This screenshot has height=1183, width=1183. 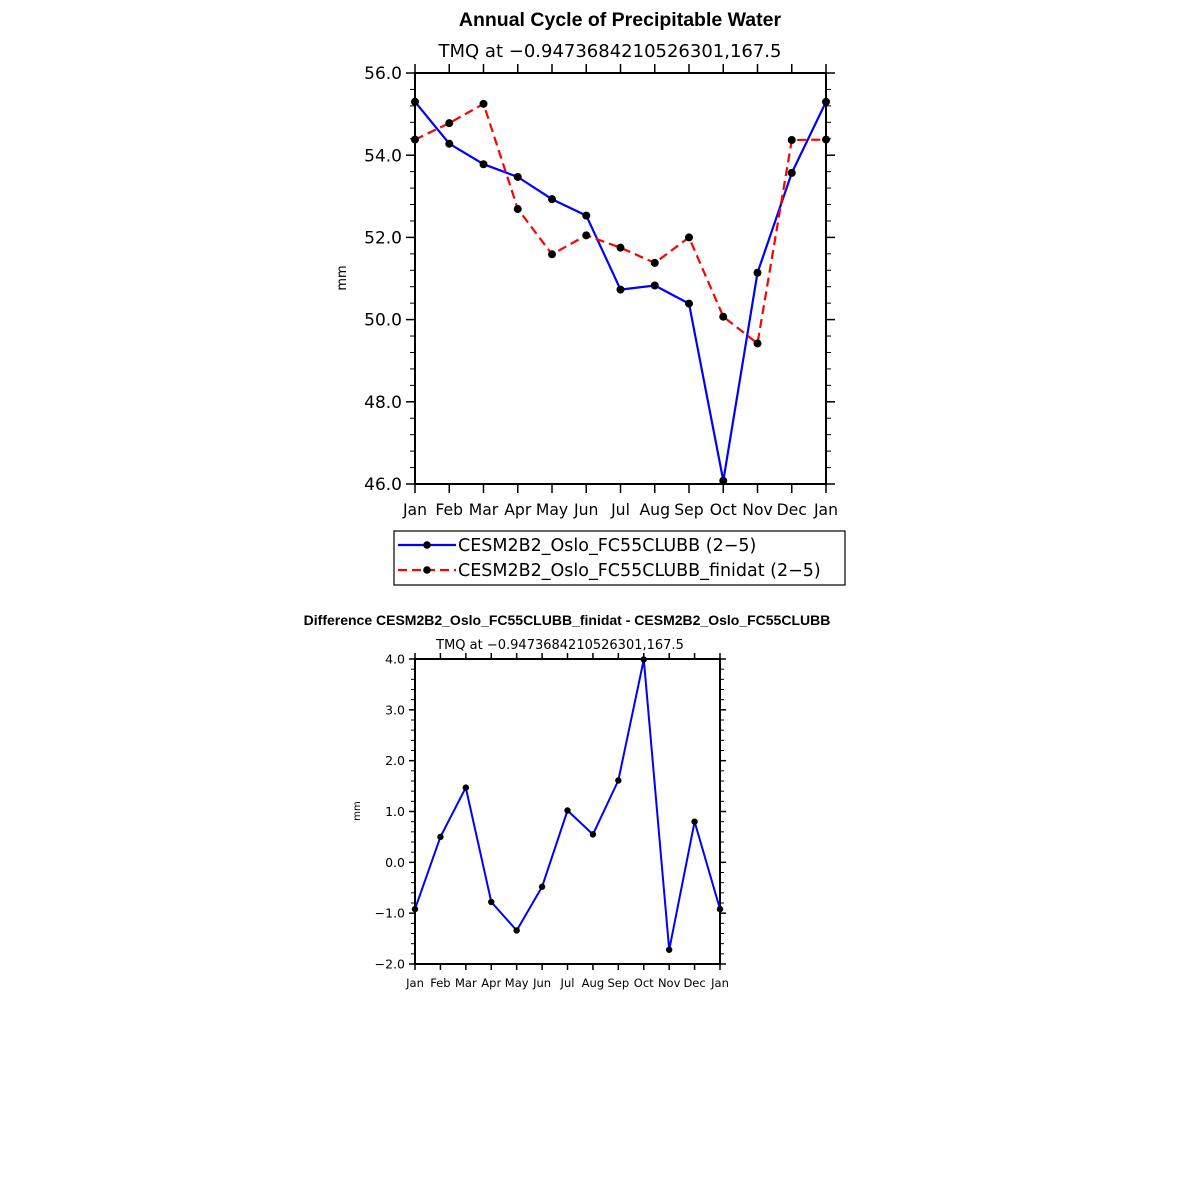 What do you see at coordinates (395, 862) in the screenshot?
I see `y-tick-label: 0.0` at bounding box center [395, 862].